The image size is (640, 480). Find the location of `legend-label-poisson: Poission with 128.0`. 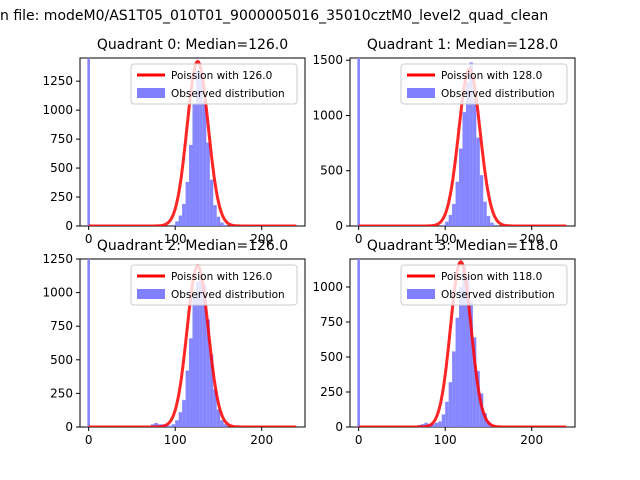

legend-label-poisson: Poission with 128.0 is located at coordinates (491, 76).